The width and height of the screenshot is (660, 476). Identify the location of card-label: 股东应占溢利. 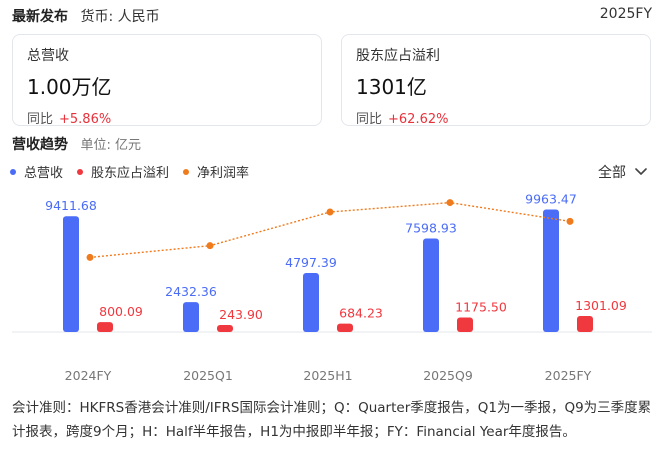
(398, 56).